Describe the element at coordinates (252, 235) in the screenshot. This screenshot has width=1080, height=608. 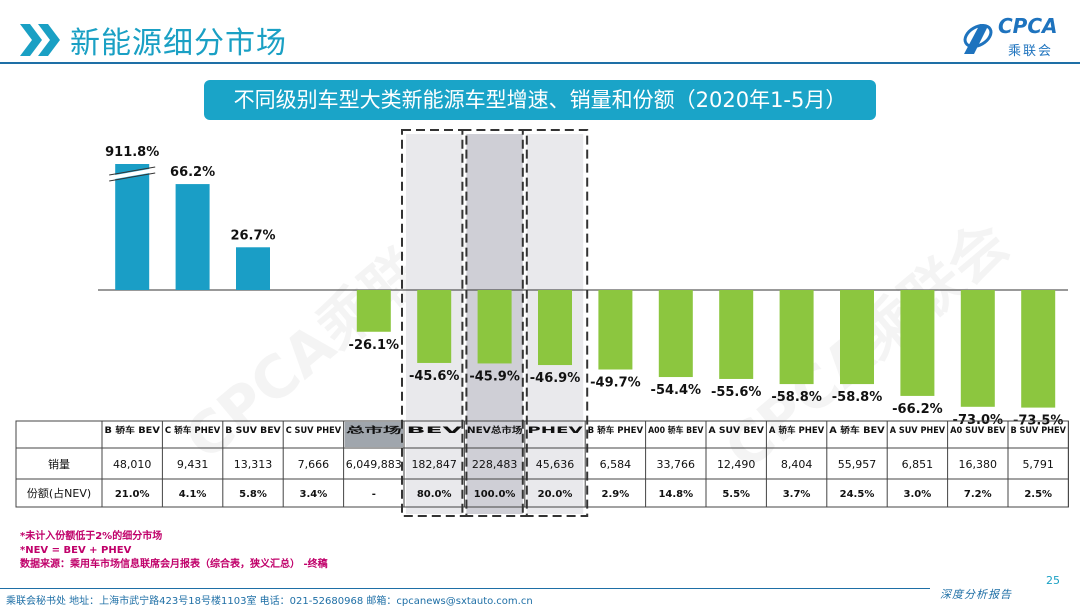
I see `data-label: 26.7%` at that location.